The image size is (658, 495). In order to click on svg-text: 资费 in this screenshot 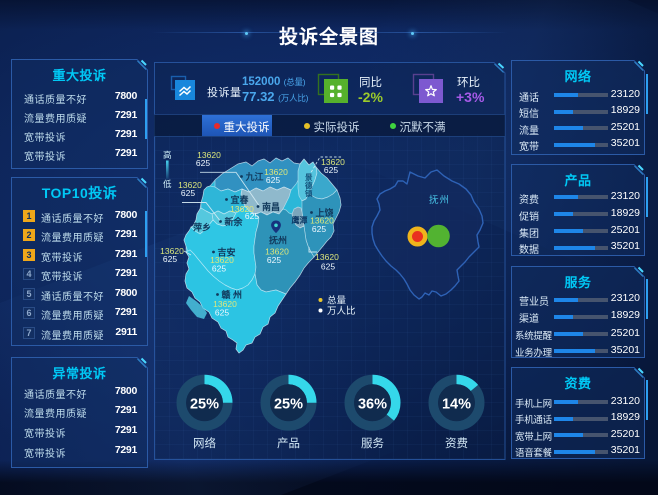, I will do `click(456, 443)`.